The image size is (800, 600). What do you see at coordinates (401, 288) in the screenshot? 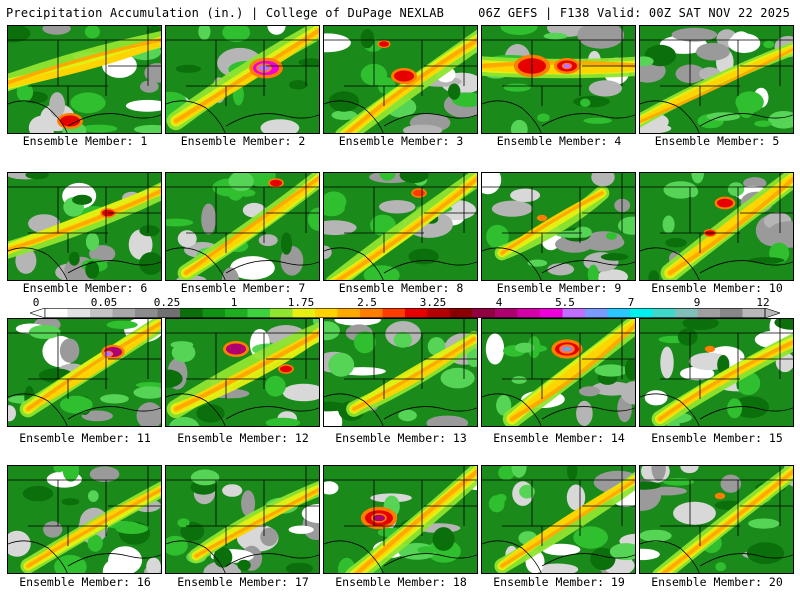
I see `ensemble-member-label: Ensemble Member: 8` at bounding box center [401, 288].